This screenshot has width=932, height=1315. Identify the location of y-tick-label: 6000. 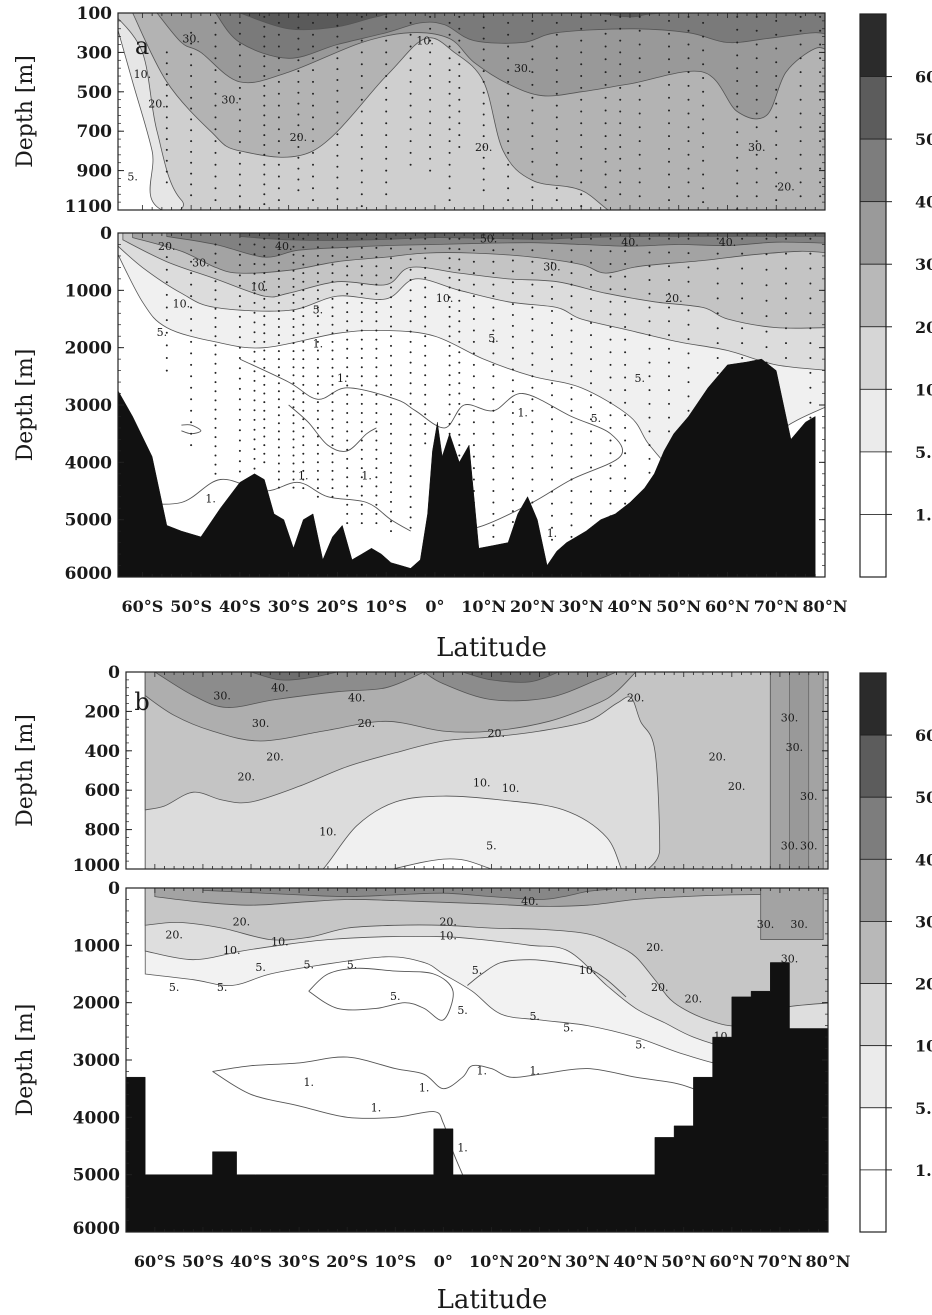
(96, 1229).